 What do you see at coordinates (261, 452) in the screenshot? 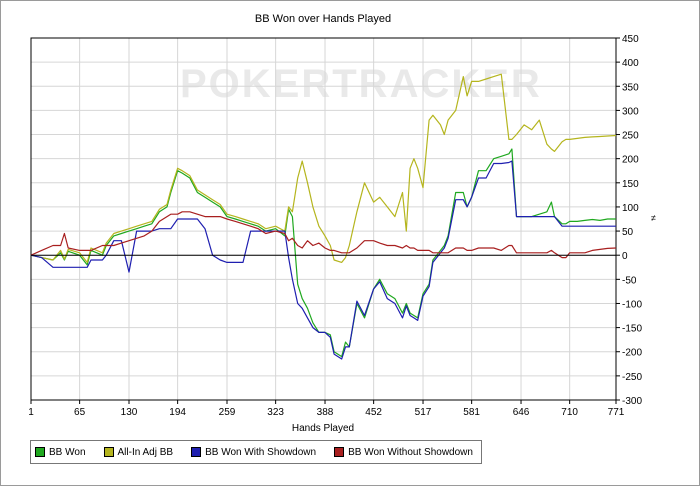
I see `legend-label: BB Won With Showdown` at bounding box center [261, 452].